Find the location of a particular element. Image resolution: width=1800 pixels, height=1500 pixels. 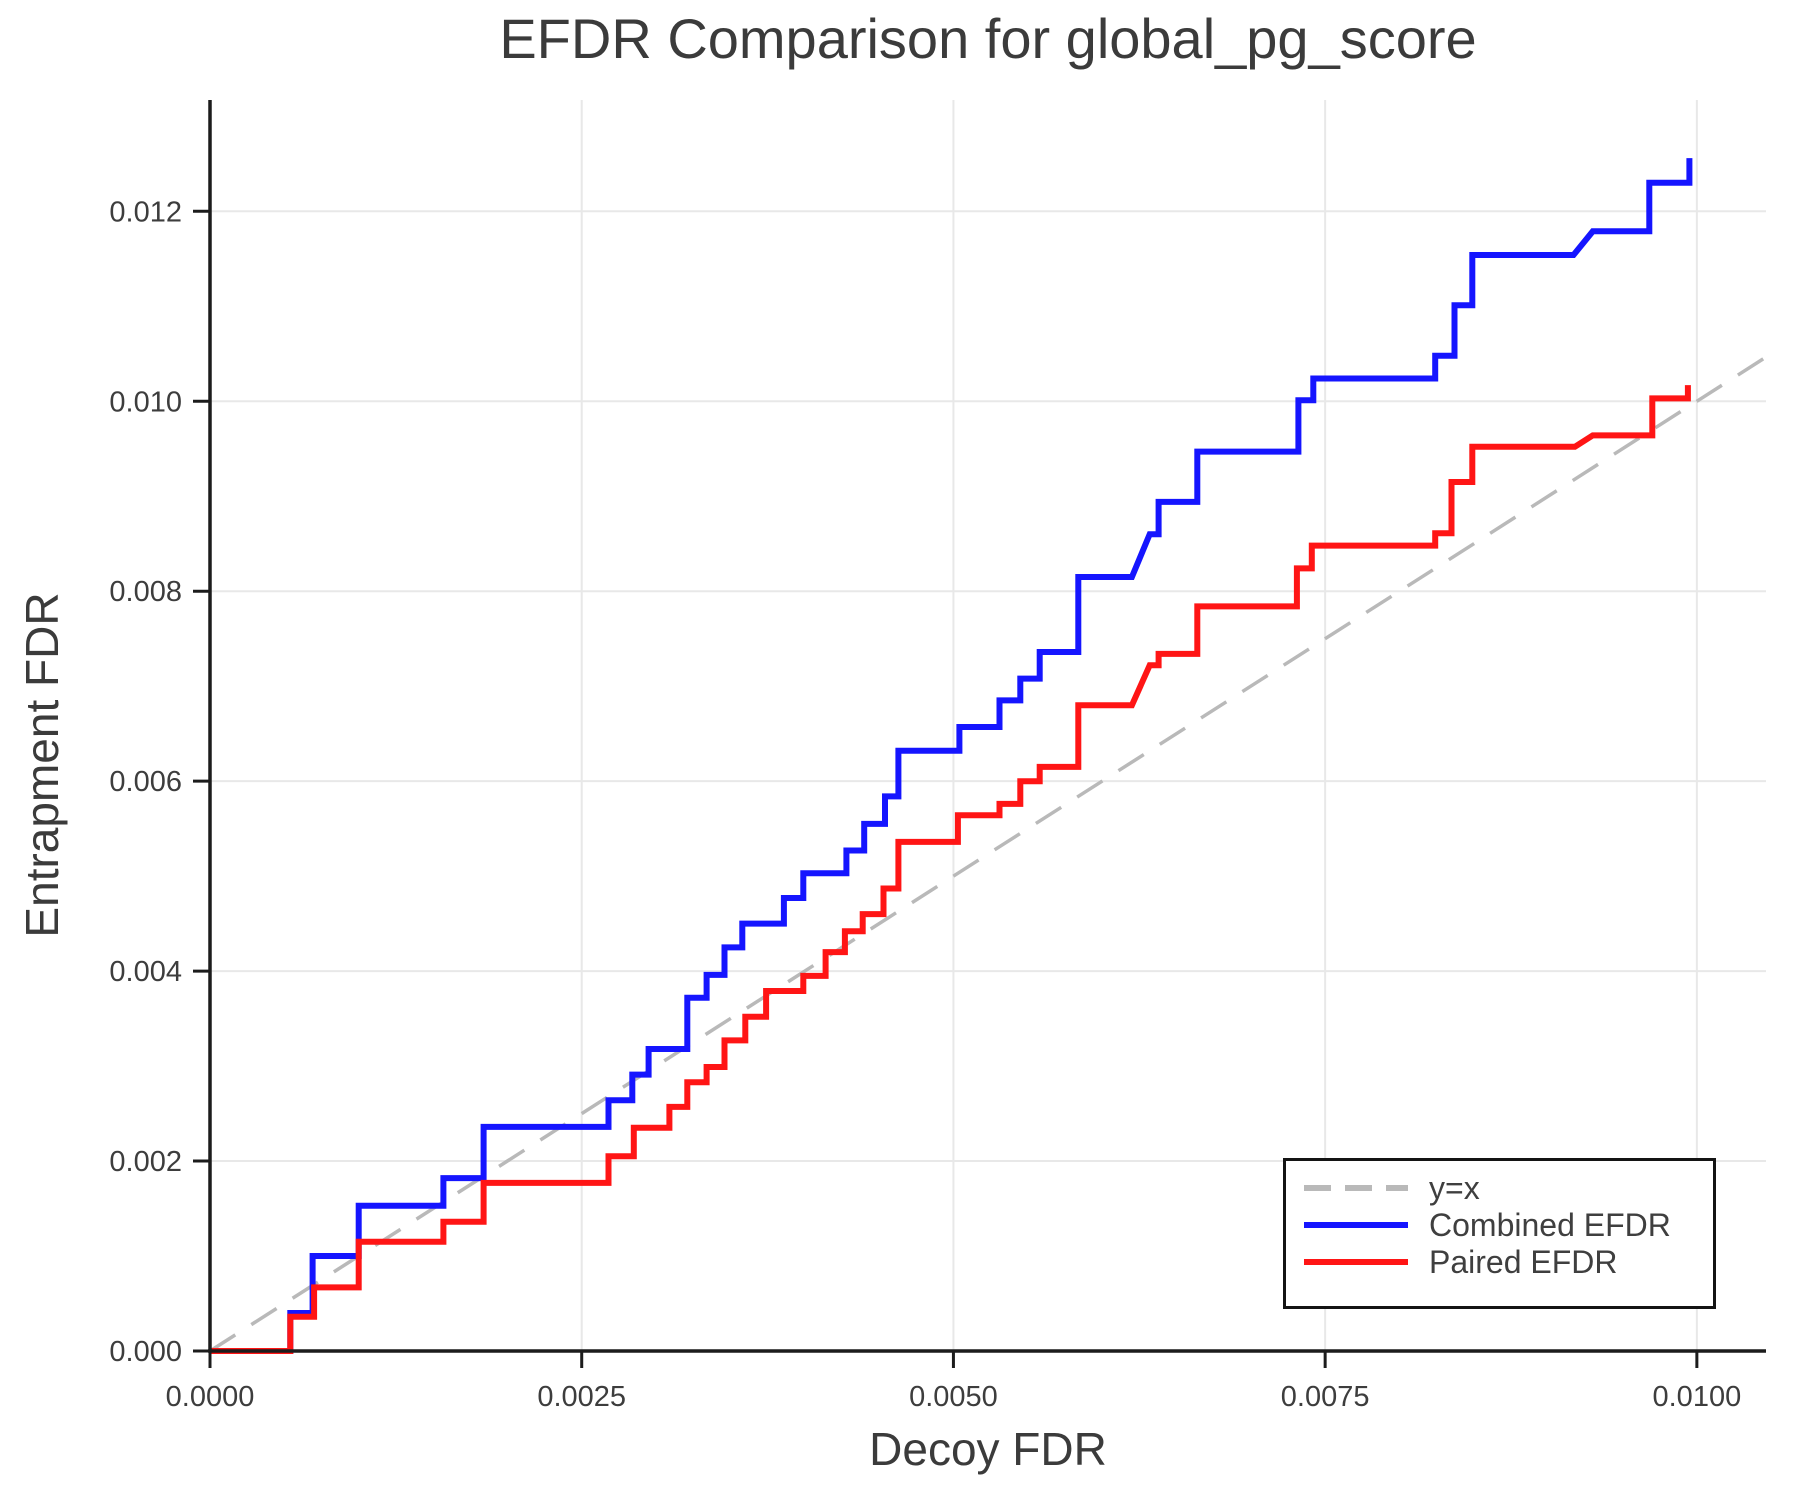

dashed-line-sample-icon is located at coordinates (1356, 1187).